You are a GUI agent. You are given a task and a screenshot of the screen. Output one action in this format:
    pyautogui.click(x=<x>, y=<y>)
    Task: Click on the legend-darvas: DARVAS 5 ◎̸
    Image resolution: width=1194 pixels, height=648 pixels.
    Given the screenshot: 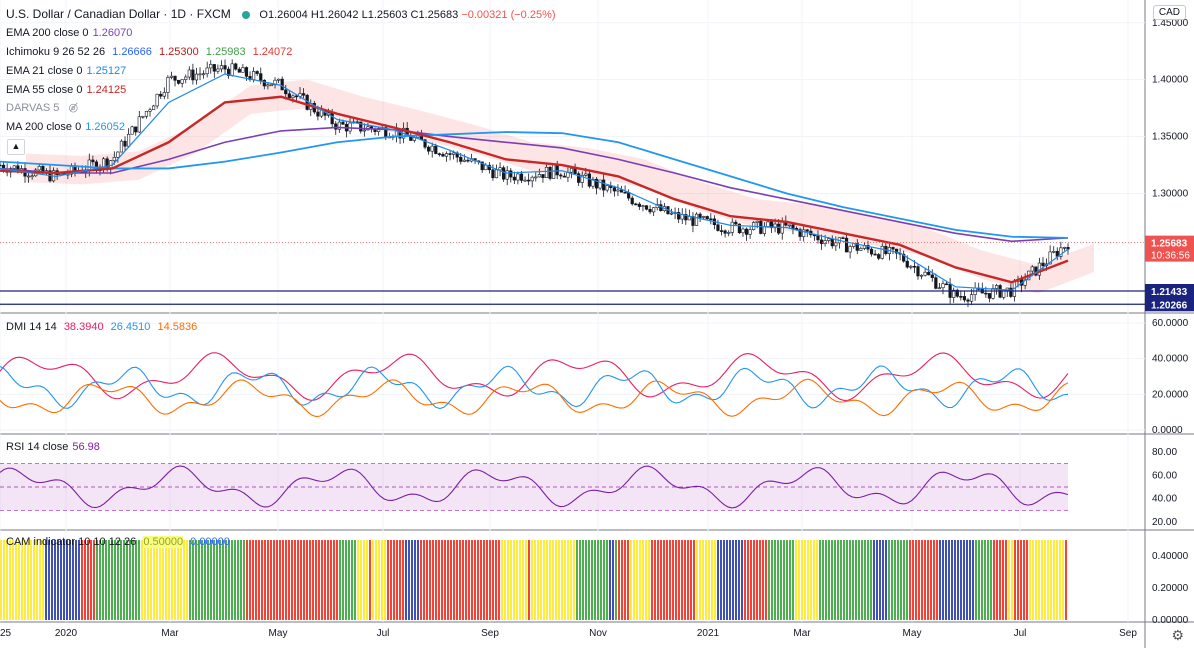 What is the action you would take?
    pyautogui.click(x=42, y=108)
    